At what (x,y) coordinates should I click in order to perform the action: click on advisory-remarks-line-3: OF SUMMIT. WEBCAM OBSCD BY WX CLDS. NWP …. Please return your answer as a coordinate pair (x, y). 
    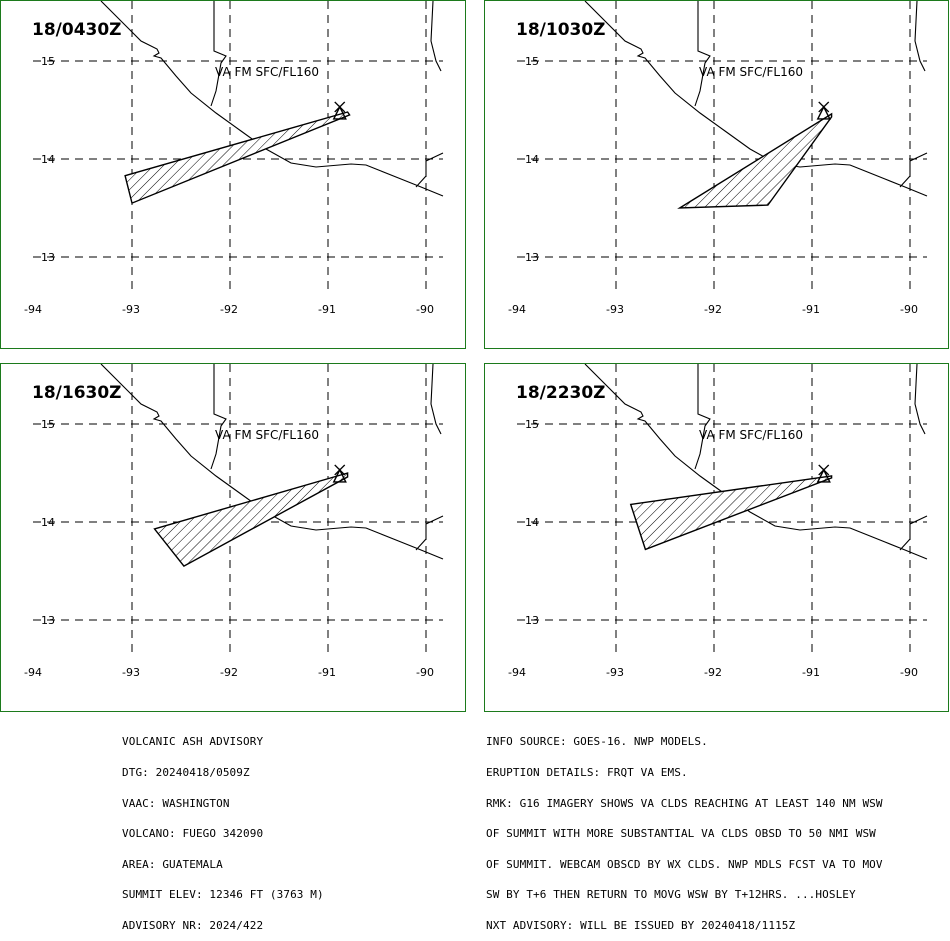
    Looking at the image, I should click on (684, 864).